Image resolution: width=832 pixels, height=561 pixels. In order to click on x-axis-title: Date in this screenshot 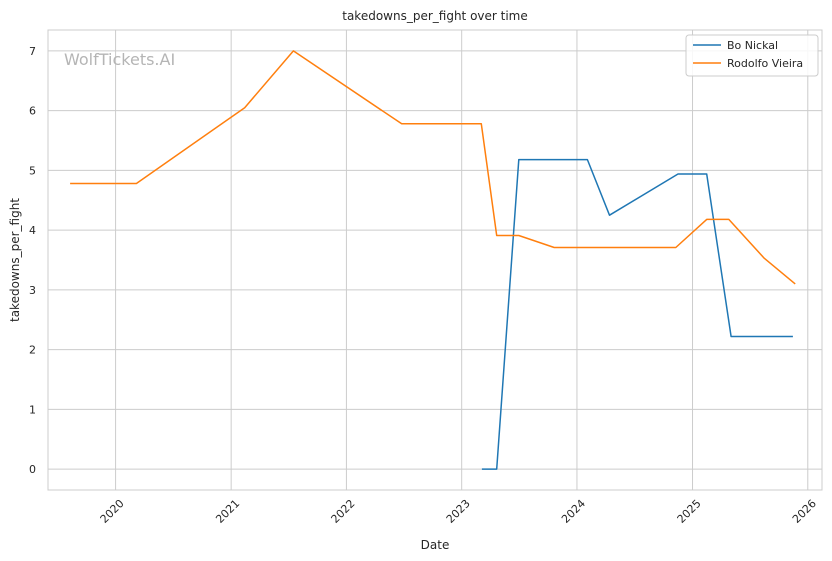, I will do `click(435, 545)`.